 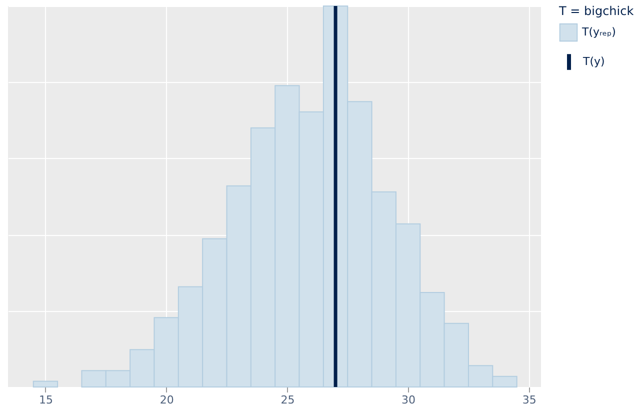 I want to click on x-tick-label: 20, so click(x=167, y=400).